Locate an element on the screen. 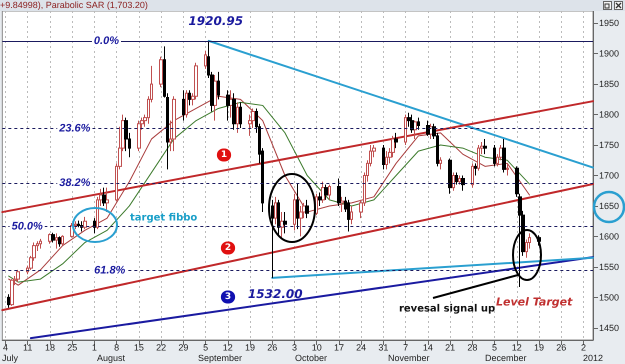 Image resolution: width=625 pixels, height=364 pixels. x-tick-label: 7 is located at coordinates (405, 347).